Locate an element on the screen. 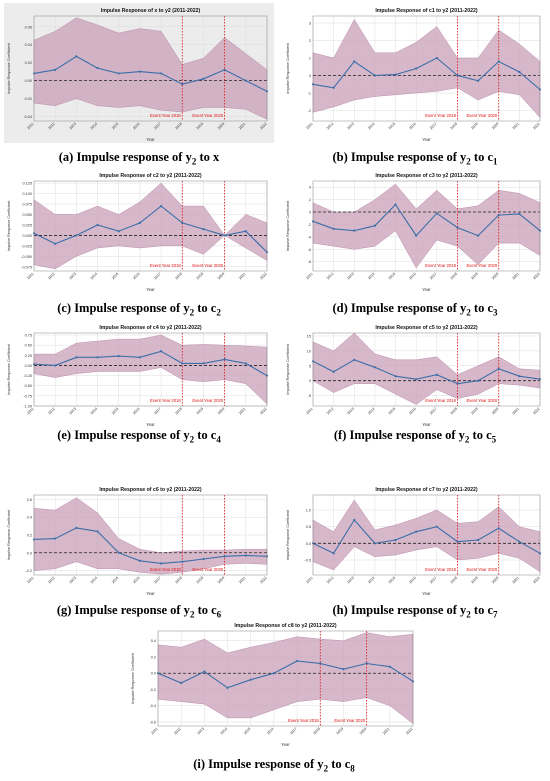 The width and height of the screenshot is (550, 781). y-tick-label: 0.025 is located at coordinates (27, 225).